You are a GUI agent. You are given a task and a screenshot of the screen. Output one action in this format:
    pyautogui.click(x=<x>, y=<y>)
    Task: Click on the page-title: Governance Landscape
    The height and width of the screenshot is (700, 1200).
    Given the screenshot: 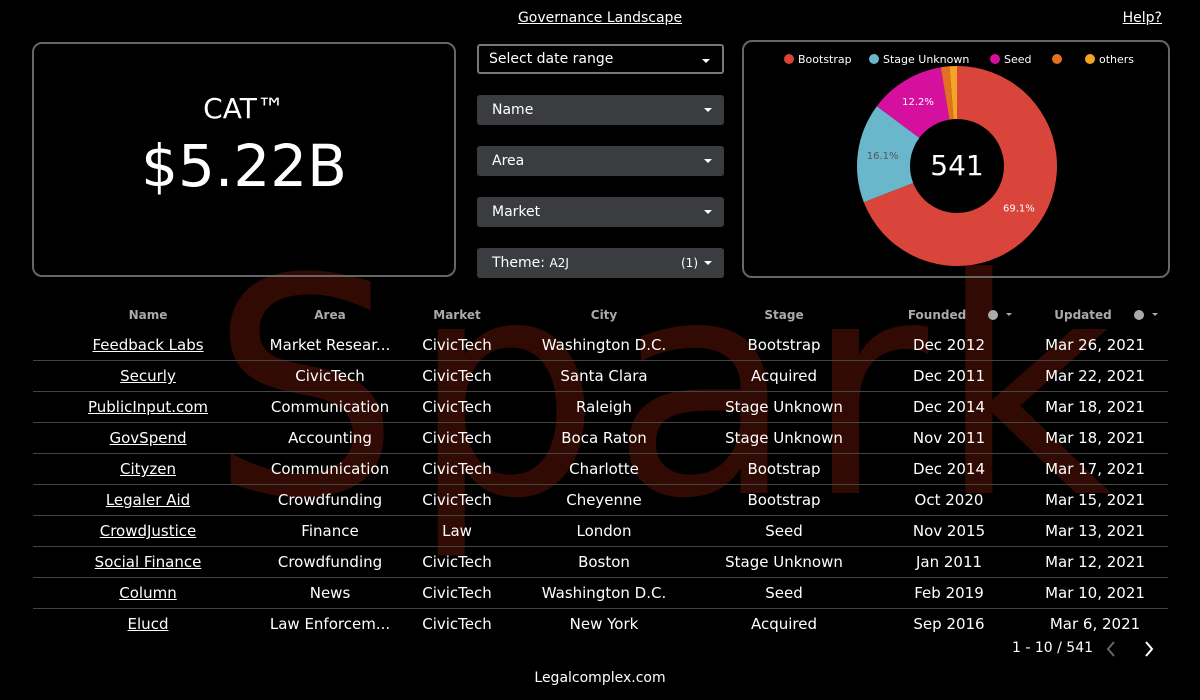 What is the action you would take?
    pyautogui.click(x=600, y=18)
    